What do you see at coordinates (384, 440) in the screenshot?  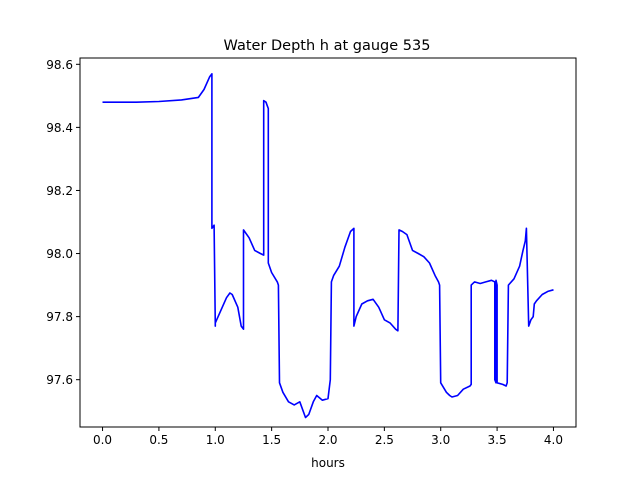 I see `x-tick-label: 2.5` at bounding box center [384, 440].